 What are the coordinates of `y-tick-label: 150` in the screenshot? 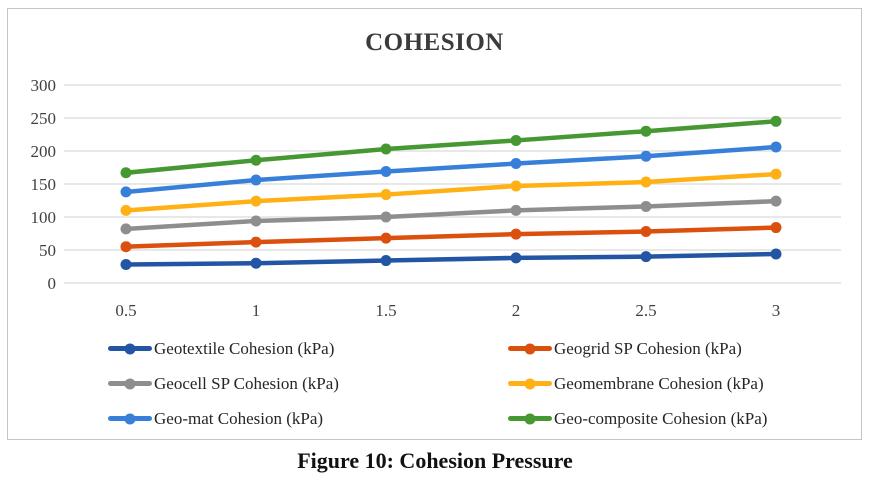 It's located at (44, 184).